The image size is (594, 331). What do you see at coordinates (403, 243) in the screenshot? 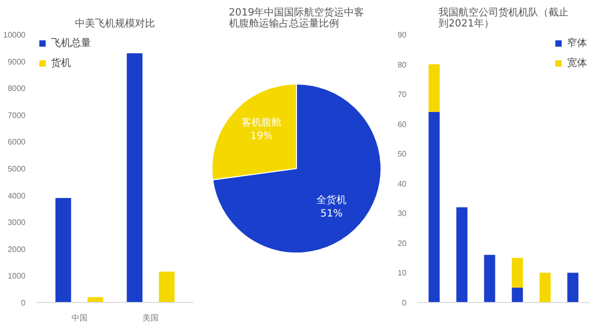
I see `y-tick-label: 20` at bounding box center [403, 243].